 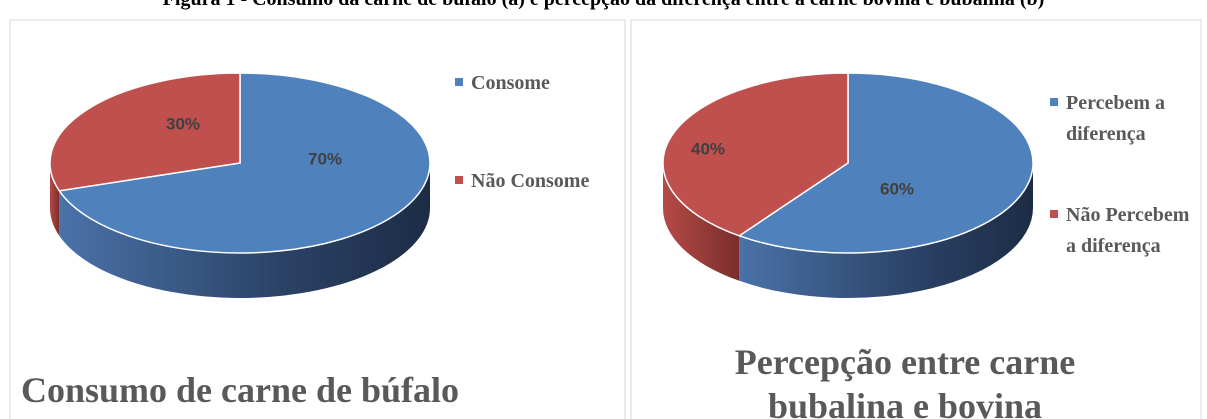 I want to click on legend-item: Consome, so click(x=542, y=83).